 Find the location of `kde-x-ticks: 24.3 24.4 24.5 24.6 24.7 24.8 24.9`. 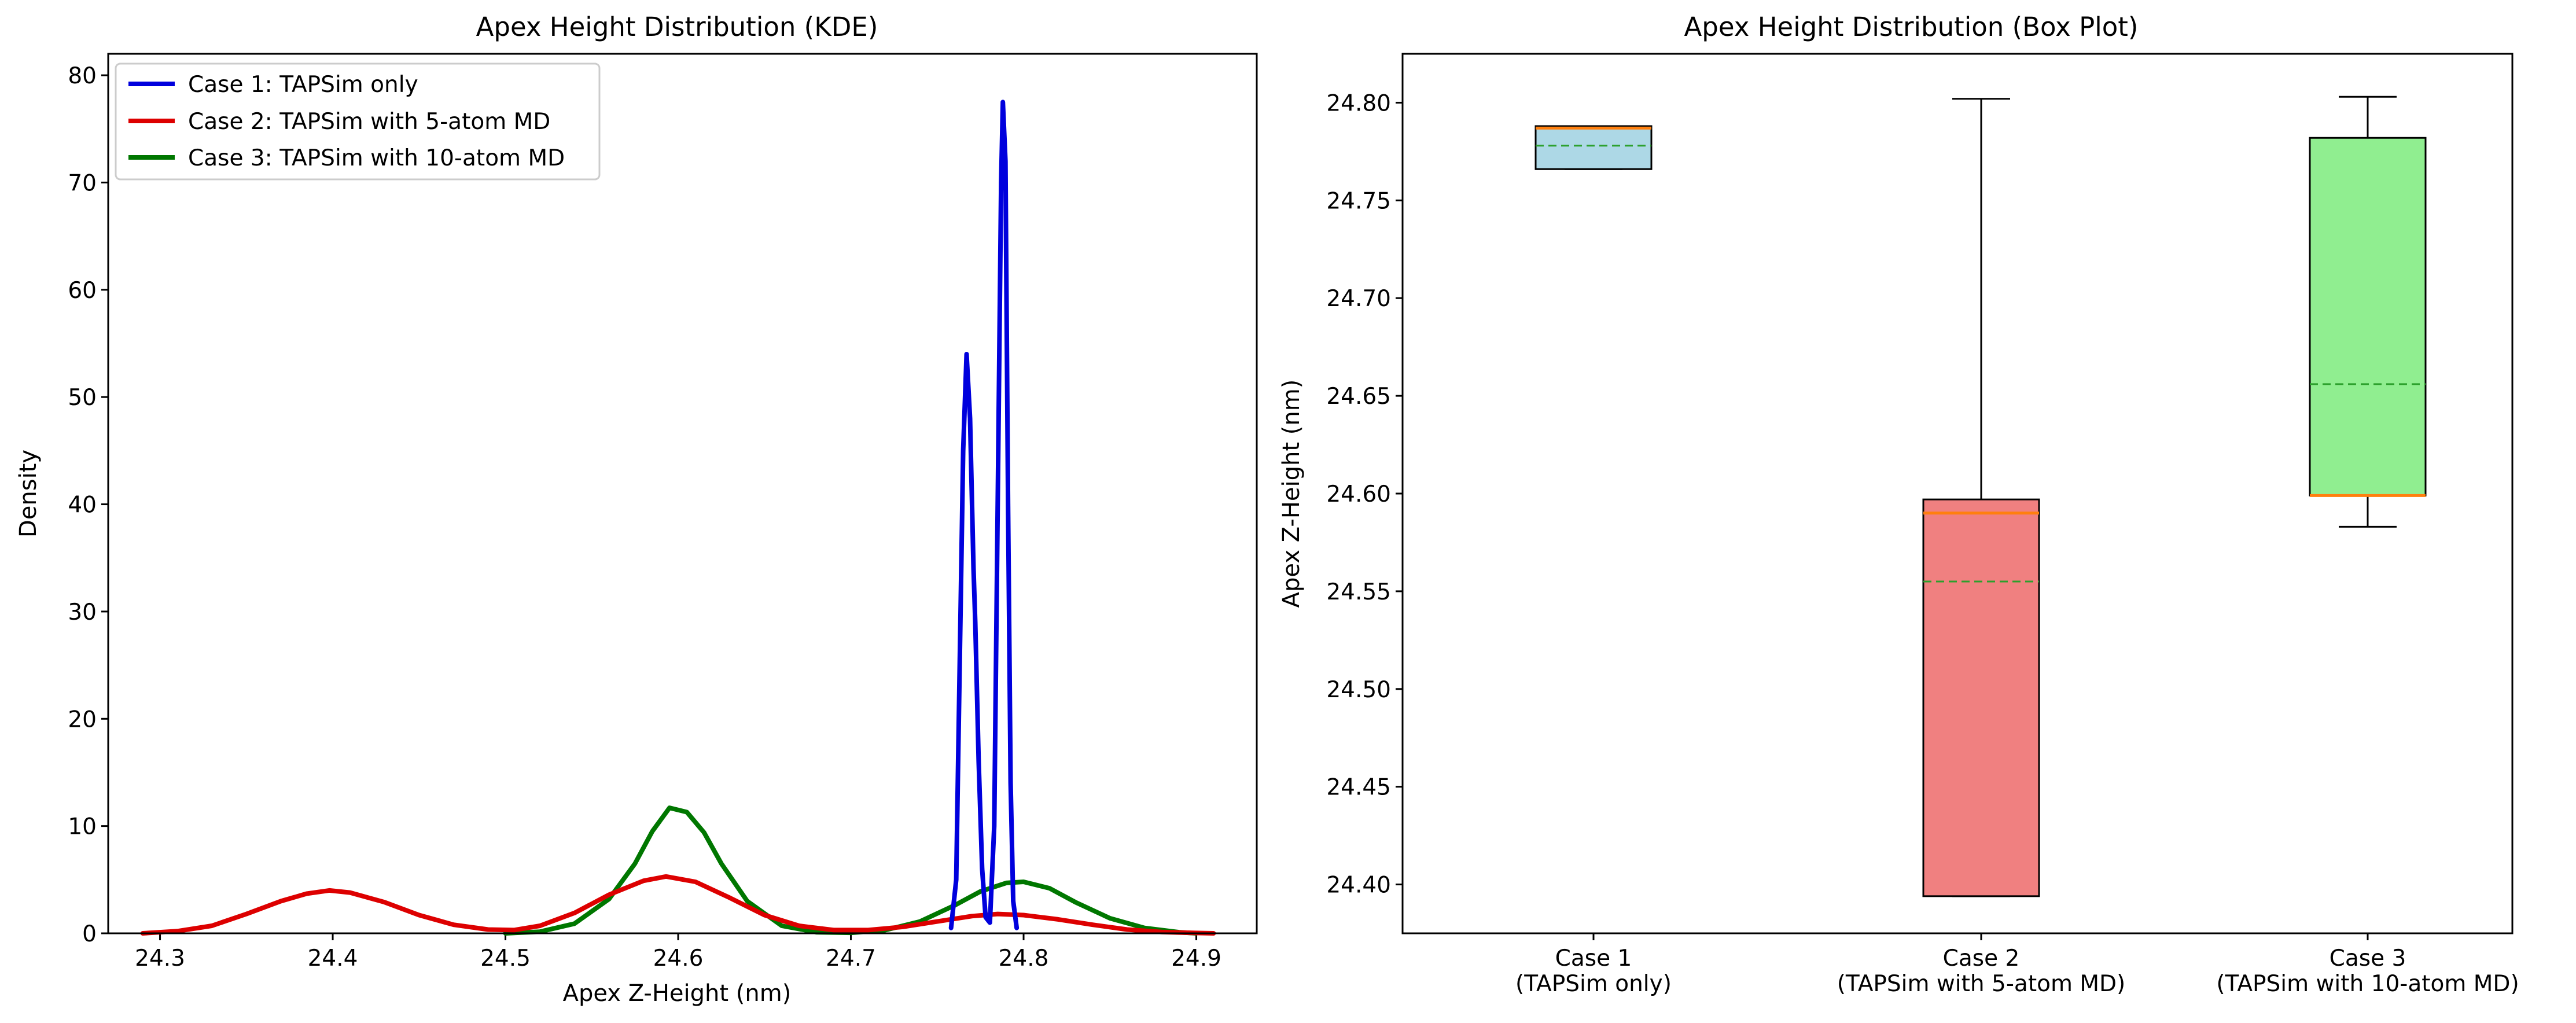

kde-x-ticks: 24.3 24.4 24.5 24.6 24.7 24.8 24.9 is located at coordinates (678, 953).